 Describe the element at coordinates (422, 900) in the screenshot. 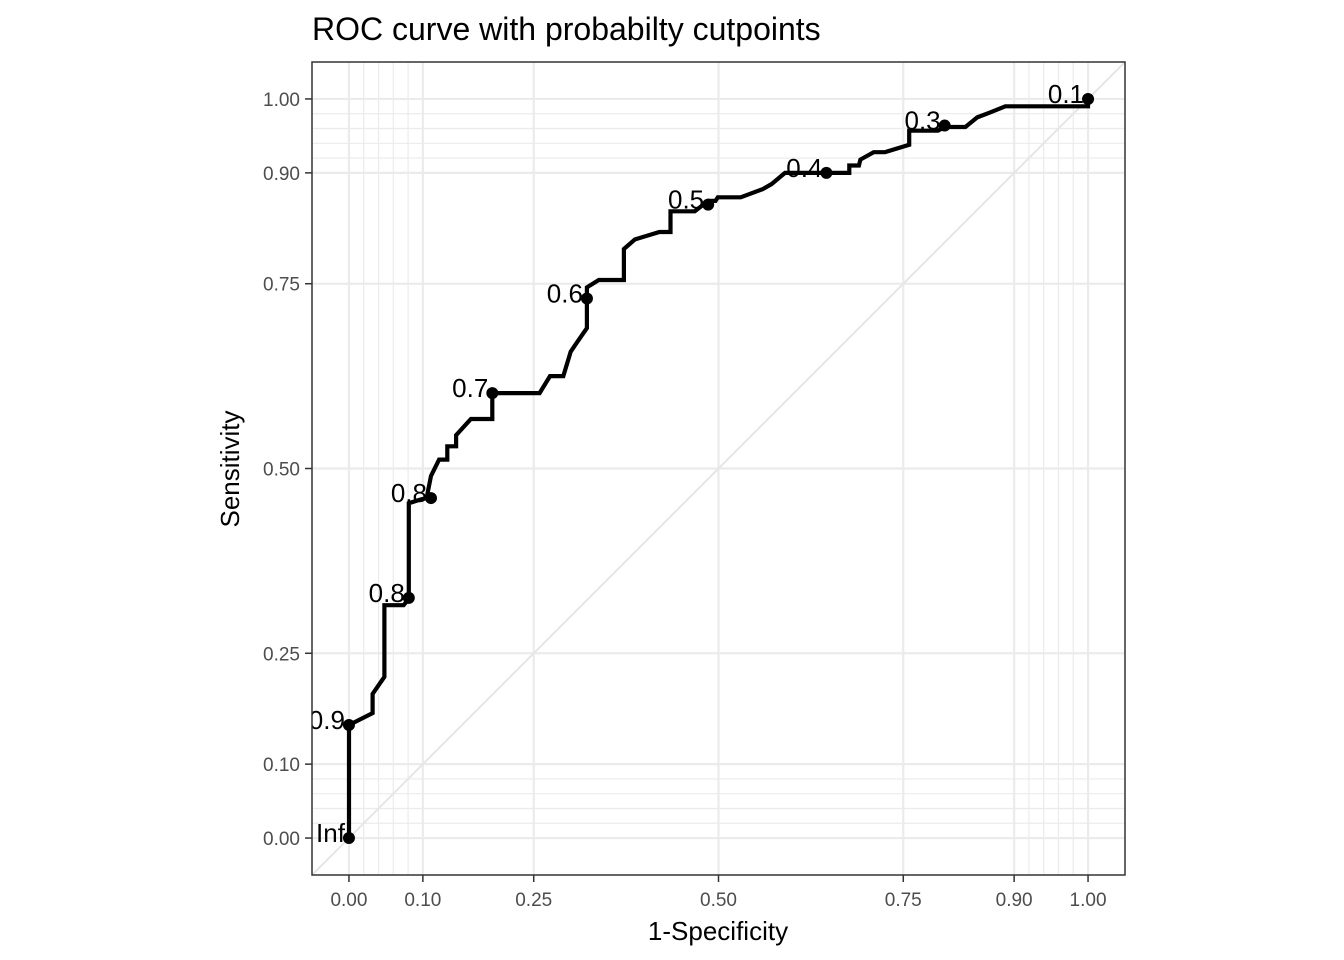

I see `x-tick-label: 0.10` at that location.